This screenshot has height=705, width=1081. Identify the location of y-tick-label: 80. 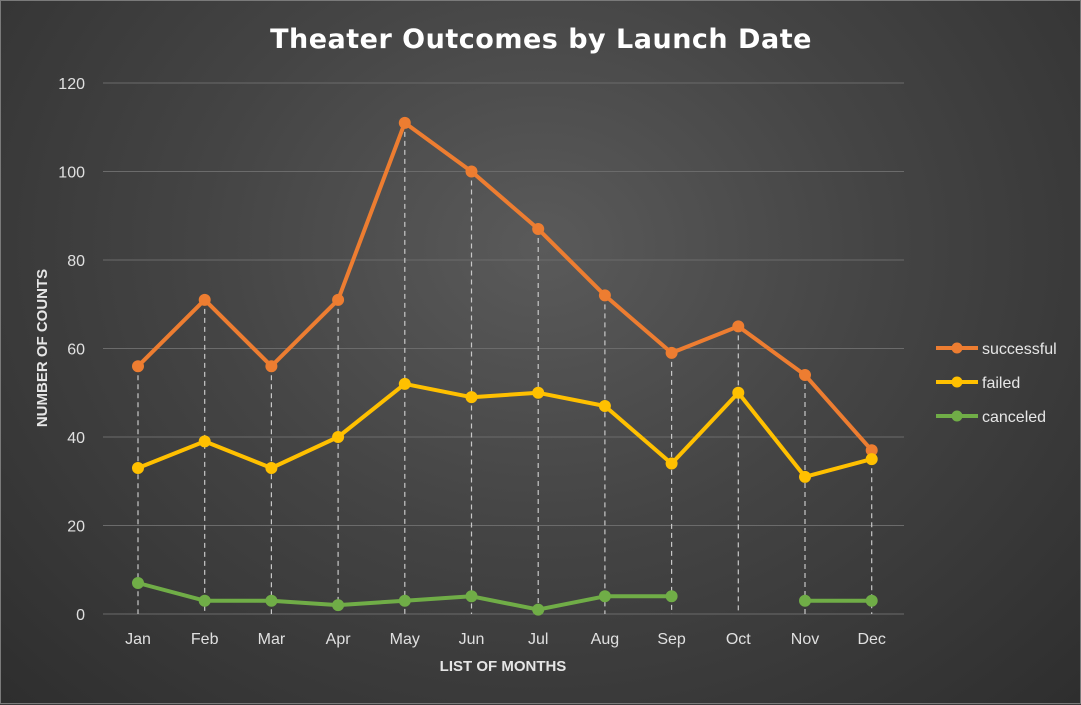
(76, 261).